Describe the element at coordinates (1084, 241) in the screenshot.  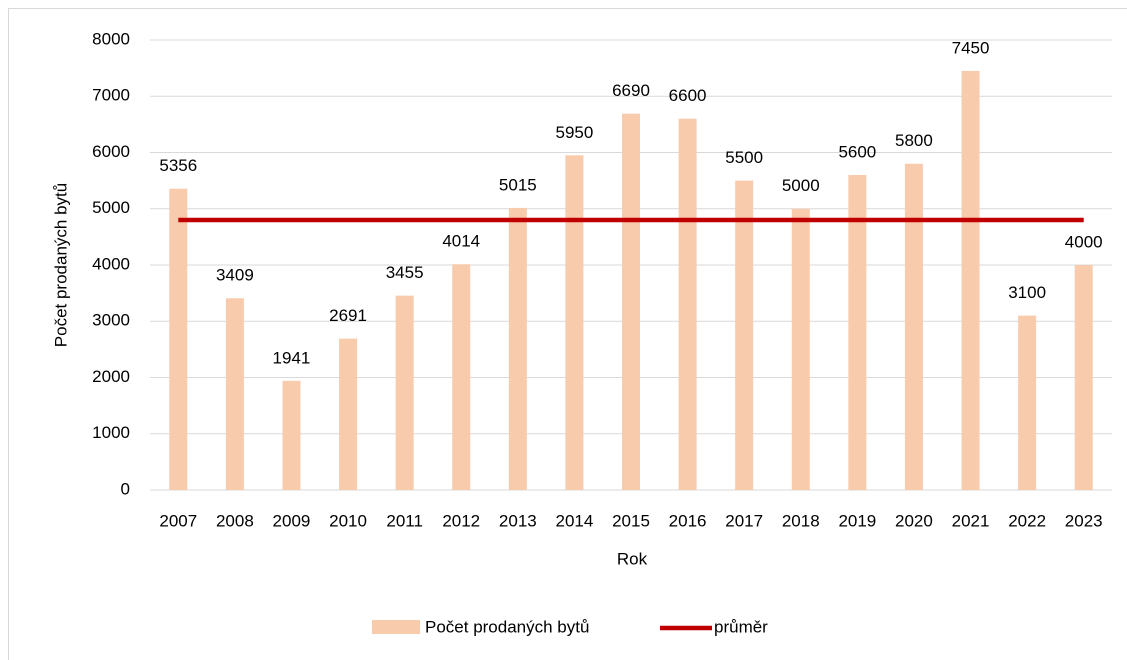
I see `data-label: 4000` at that location.